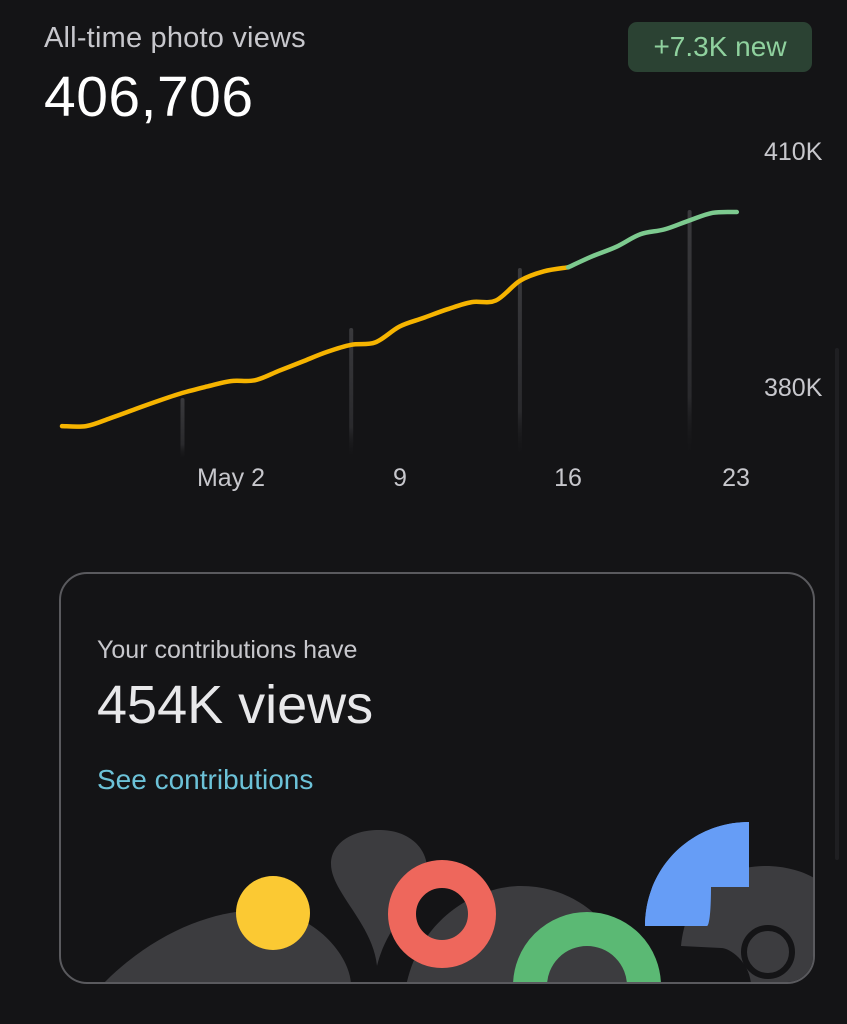  What do you see at coordinates (736, 478) in the screenshot?
I see `x-tick-label: 23` at bounding box center [736, 478].